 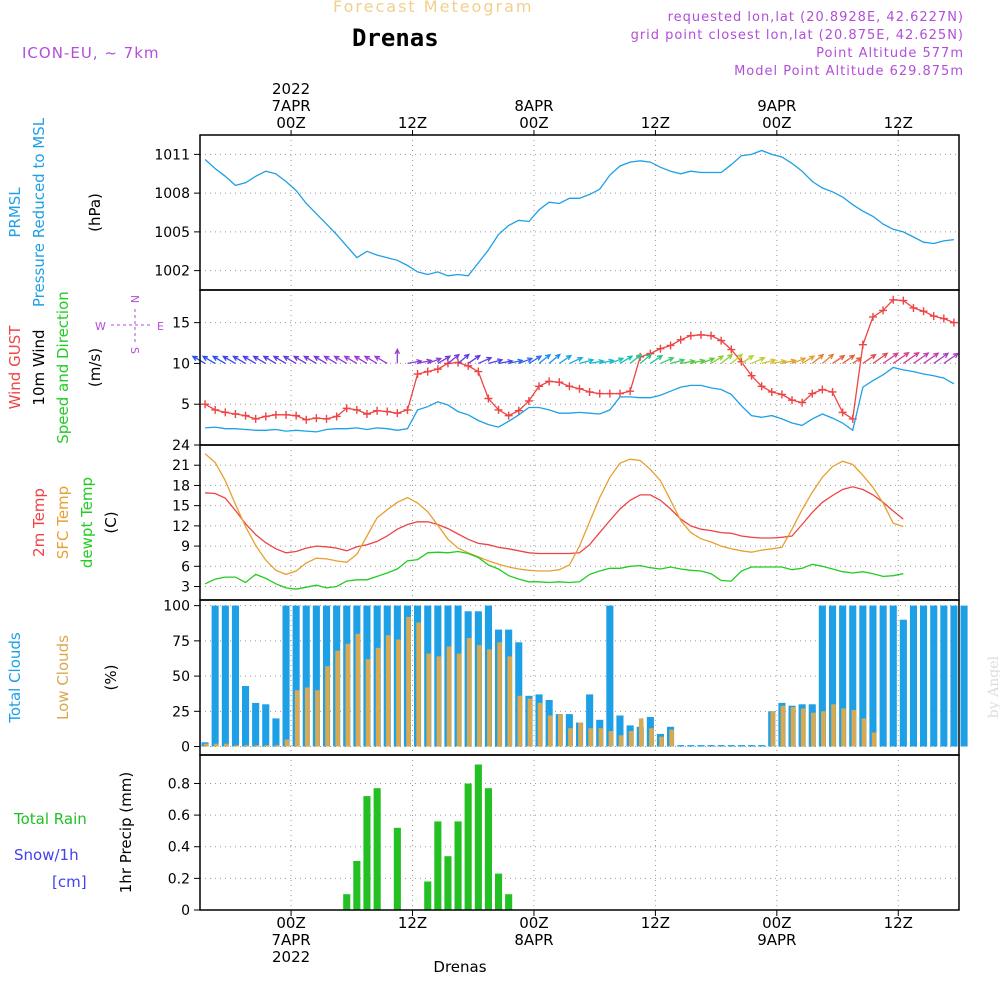 I want to click on y-tick-label: 100, so click(x=176, y=607).